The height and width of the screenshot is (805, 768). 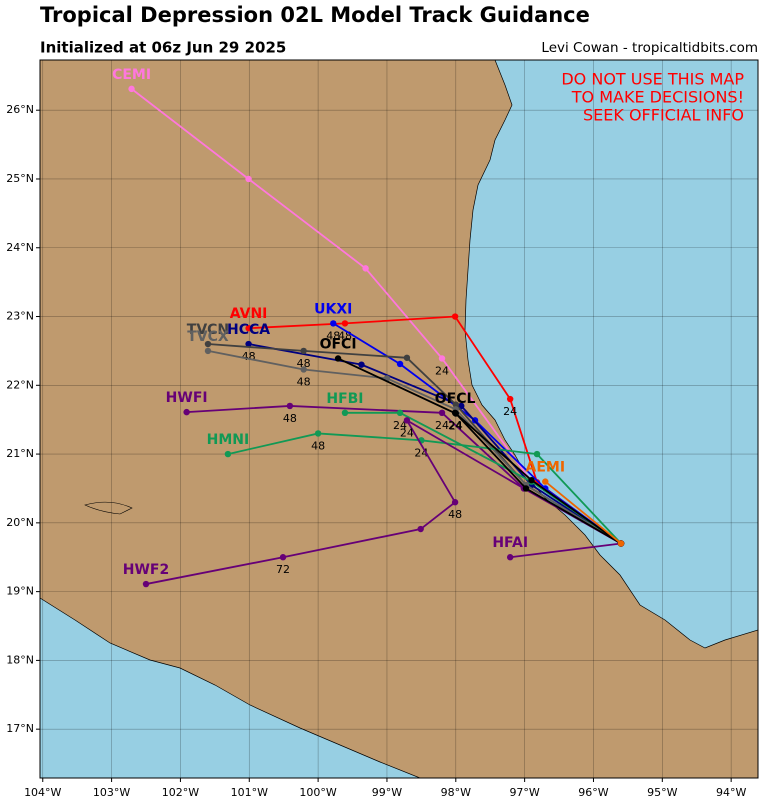 What do you see at coordinates (131, 75) in the screenshot?
I see `track-name: CEMI` at bounding box center [131, 75].